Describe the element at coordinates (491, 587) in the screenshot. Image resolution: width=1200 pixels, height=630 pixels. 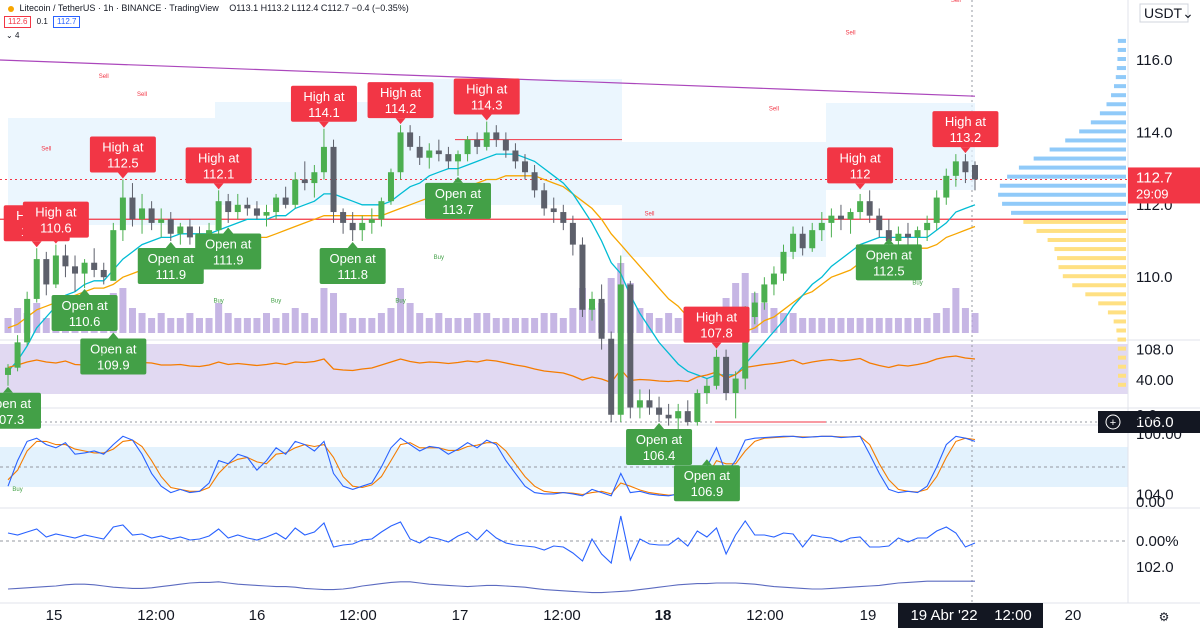
I see `bottom-indicator-line` at that location.